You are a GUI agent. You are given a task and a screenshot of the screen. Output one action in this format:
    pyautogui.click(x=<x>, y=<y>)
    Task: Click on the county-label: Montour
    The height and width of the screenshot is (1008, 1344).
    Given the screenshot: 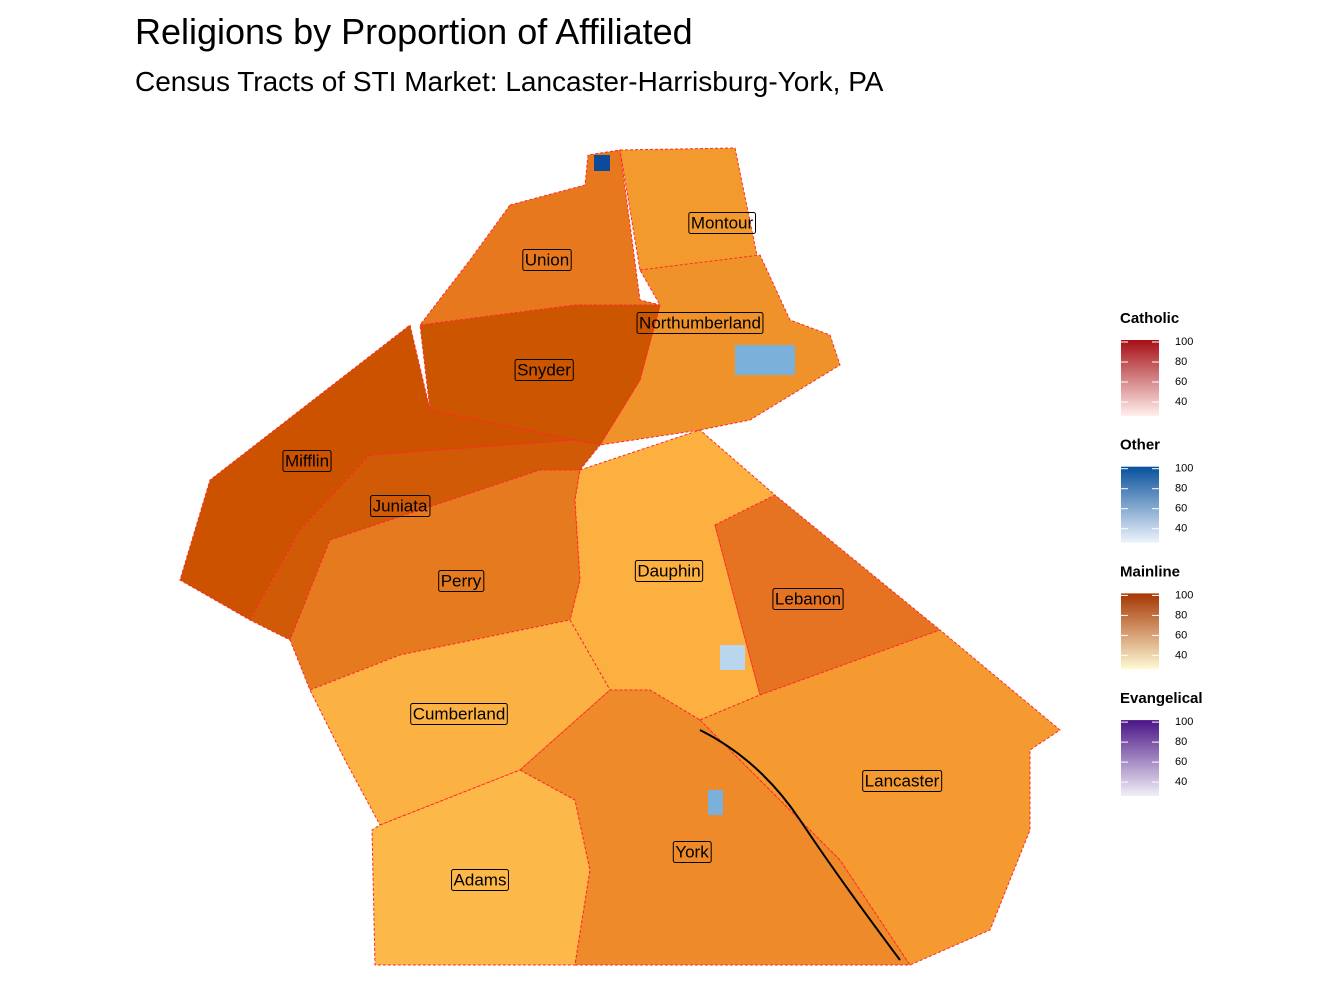 What is the action you would take?
    pyautogui.click(x=722, y=222)
    